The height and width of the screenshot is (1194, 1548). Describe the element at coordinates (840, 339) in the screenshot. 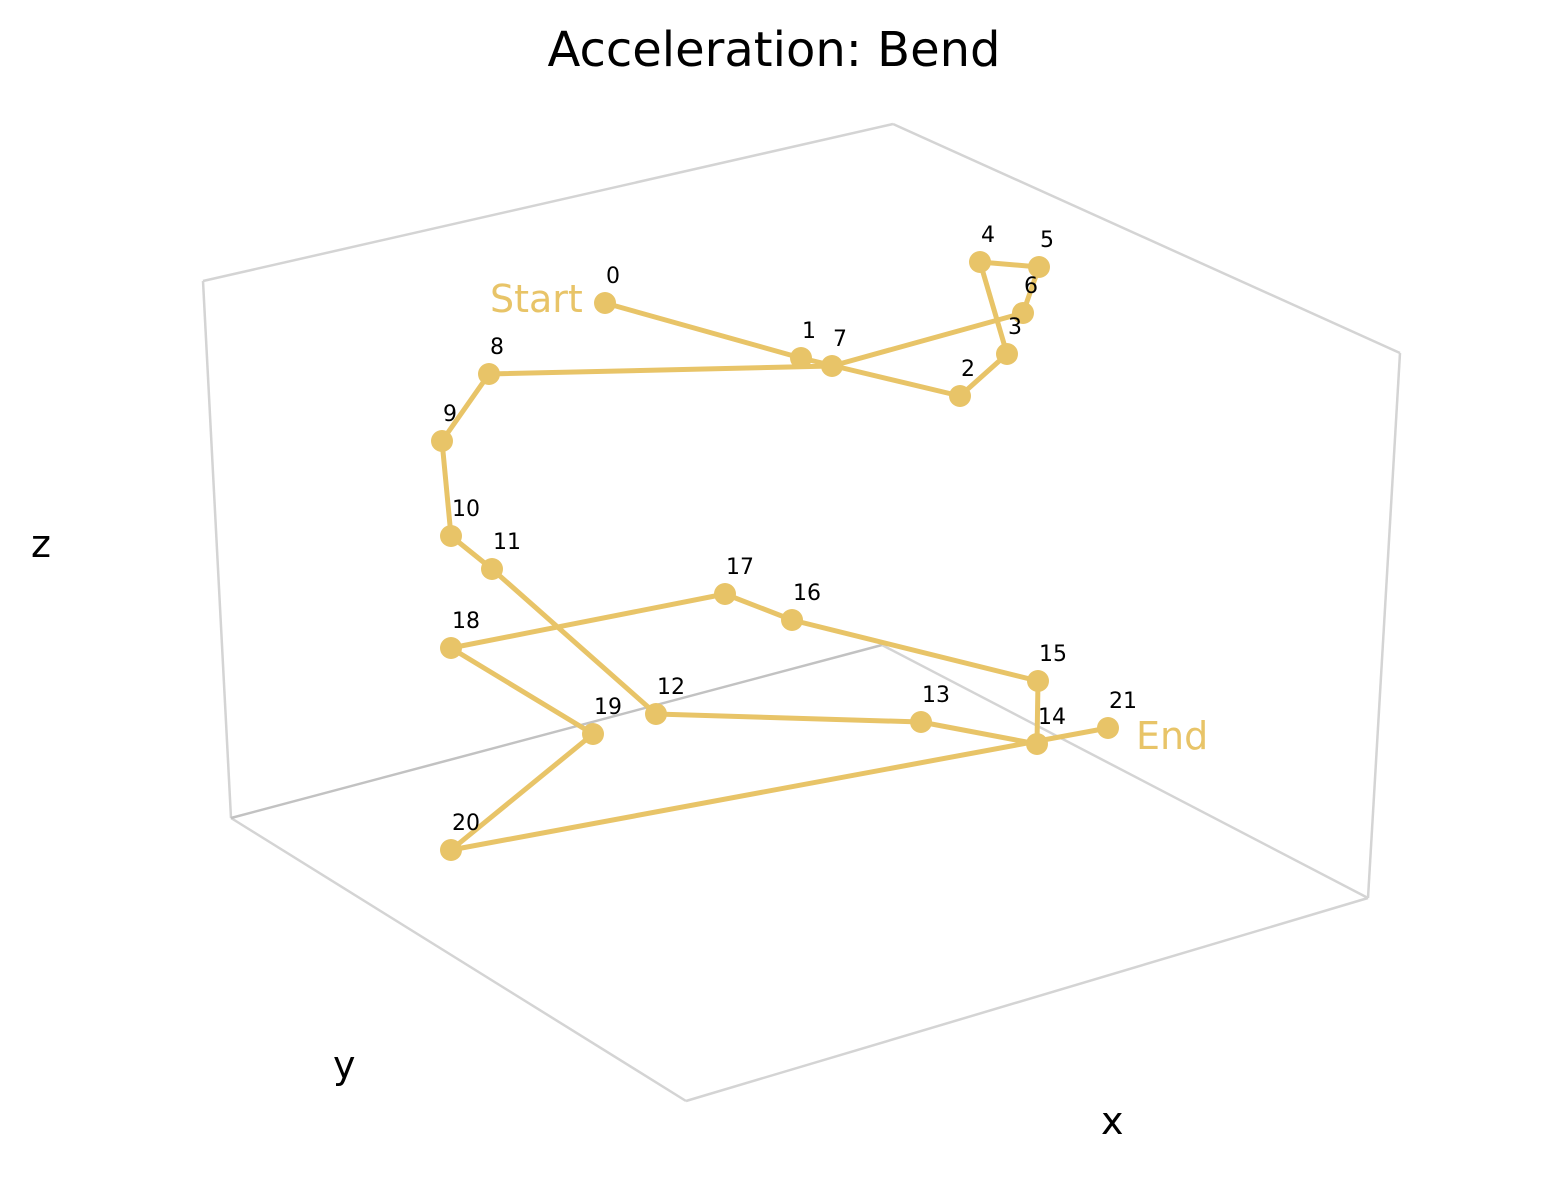

I see `point-label-7: 7` at that location.